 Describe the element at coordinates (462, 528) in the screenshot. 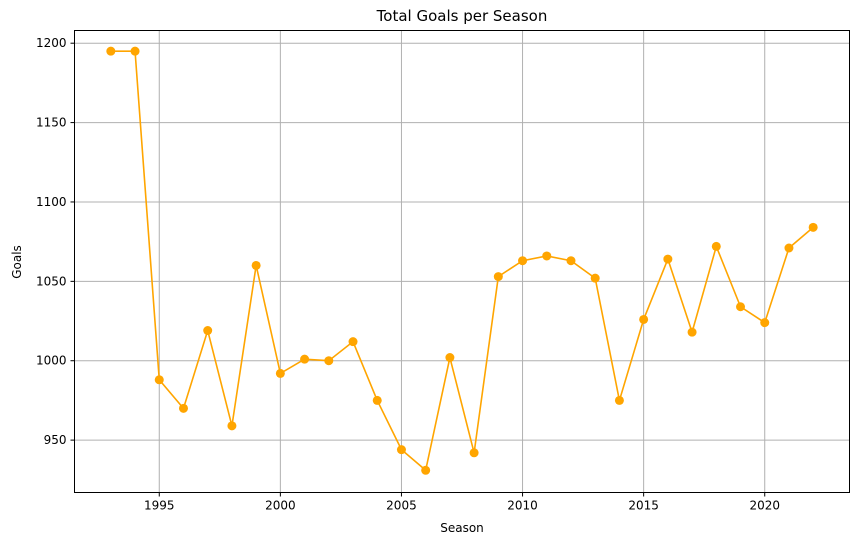

I see `x-axis-label: Season` at that location.